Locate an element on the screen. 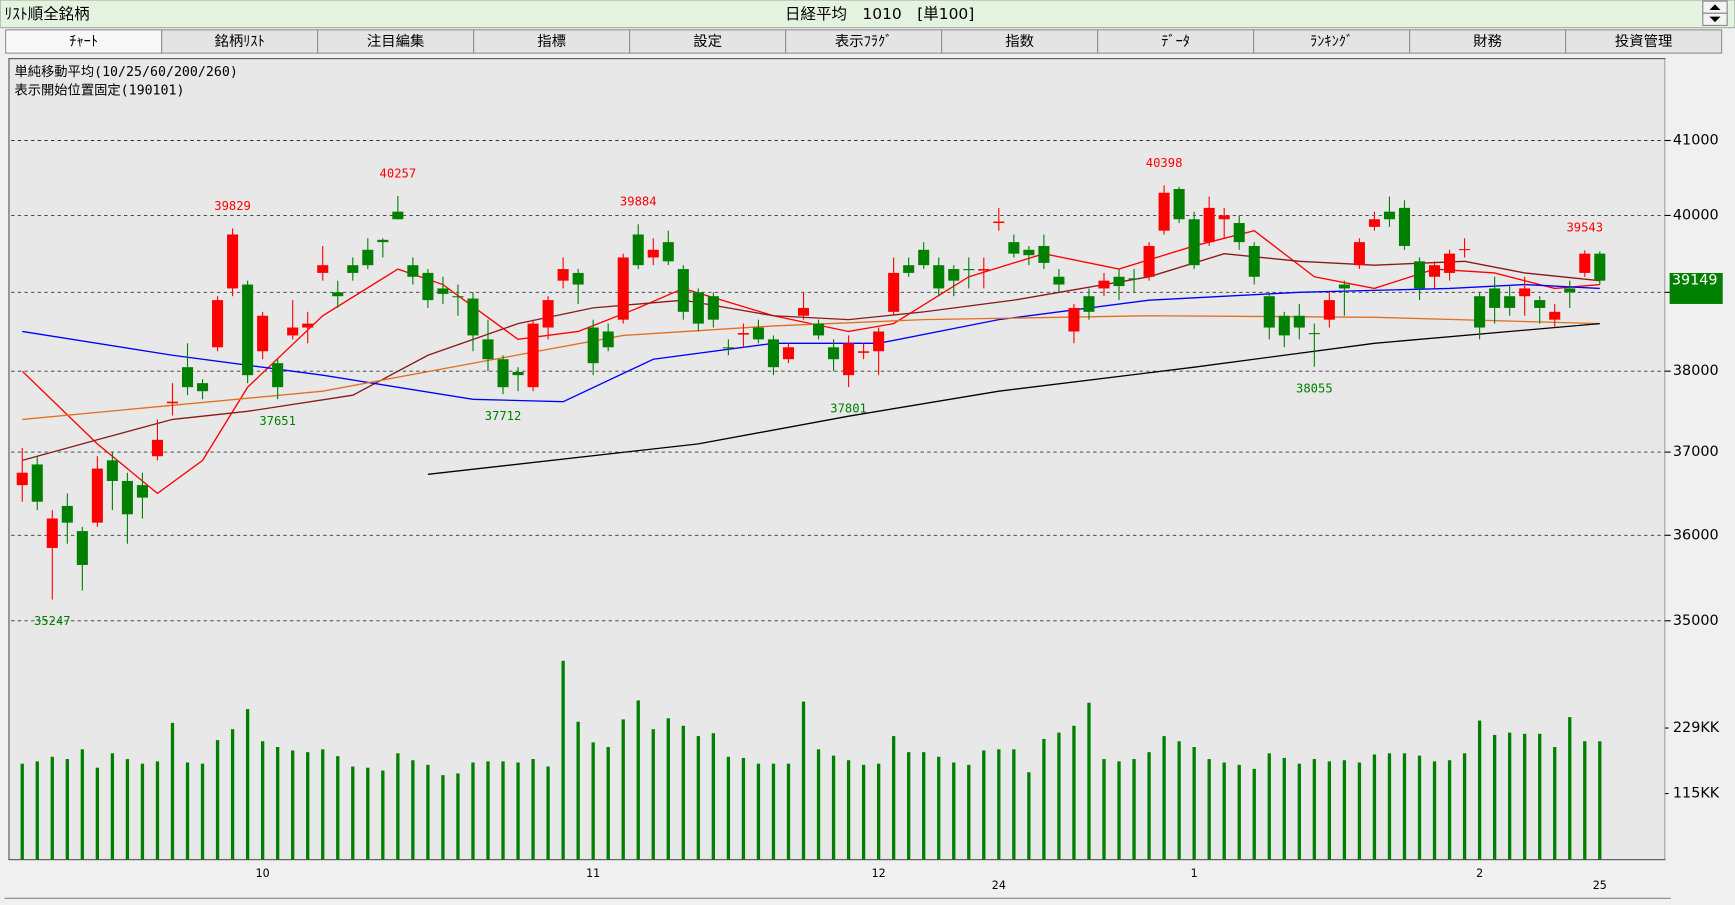  list-label: ﾘｽﾄ順全銘柄 is located at coordinates (47, 14).